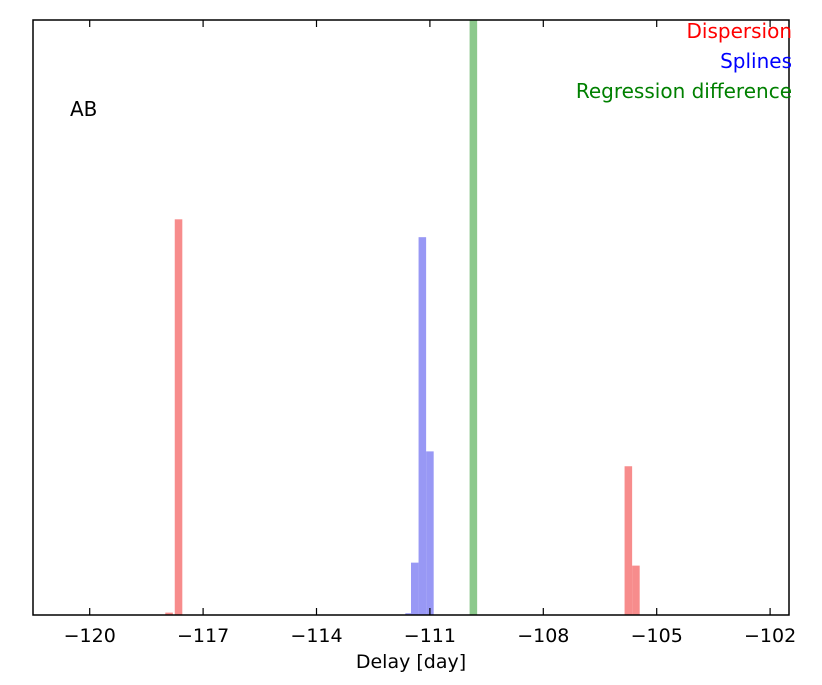 The image size is (822, 685). What do you see at coordinates (83, 109) in the screenshot?
I see `panel-label: AB` at bounding box center [83, 109].